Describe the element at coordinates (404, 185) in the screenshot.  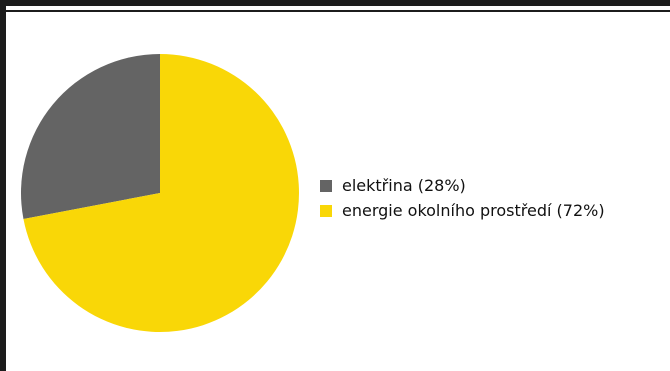
I see `legend-label-elektrina: elektřina (28%)` at that location.